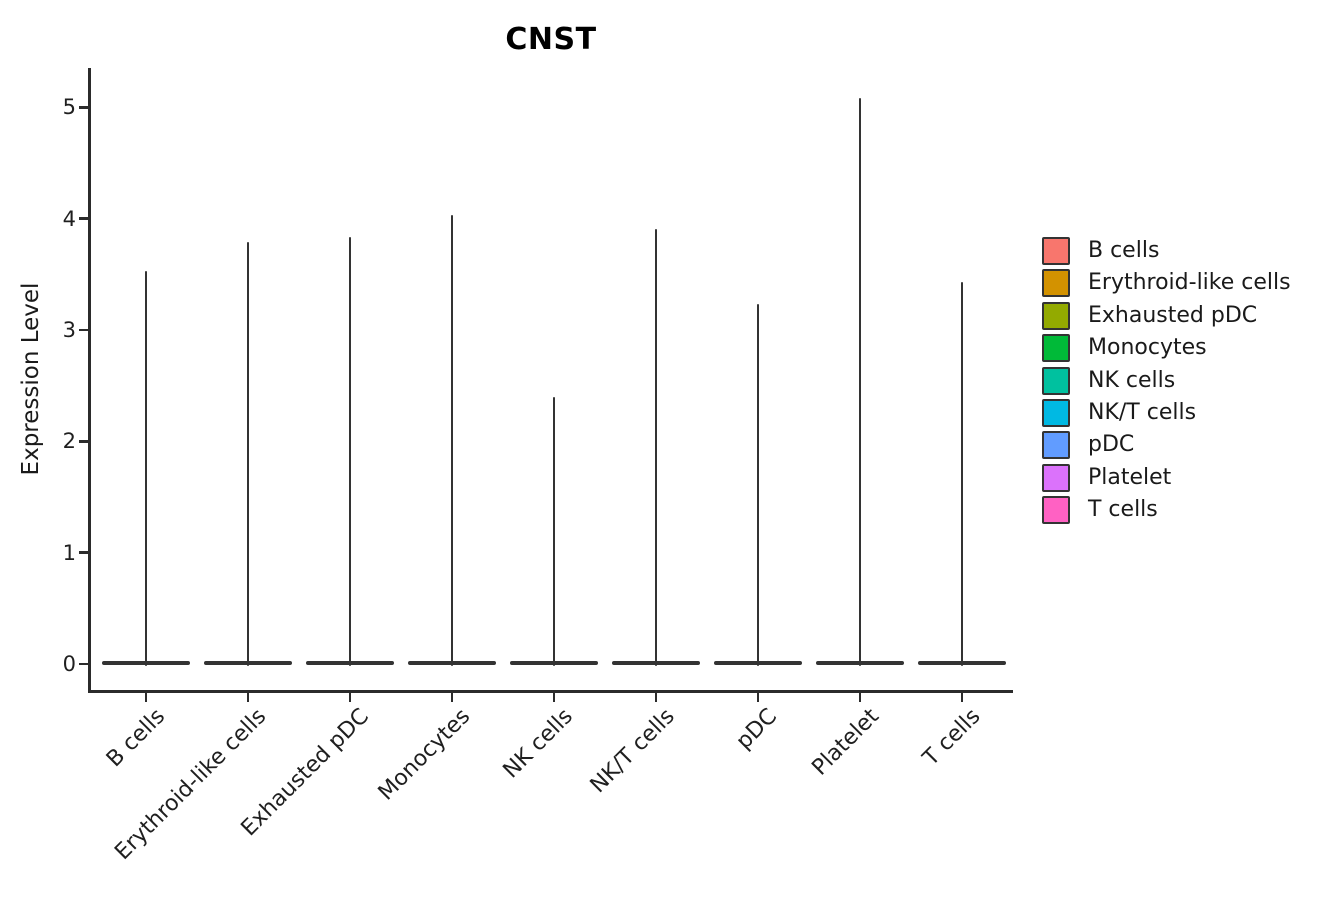 The height and width of the screenshot is (900, 1327). Describe the element at coordinates (89, 380) in the screenshot. I see `y-axis-line` at that location.